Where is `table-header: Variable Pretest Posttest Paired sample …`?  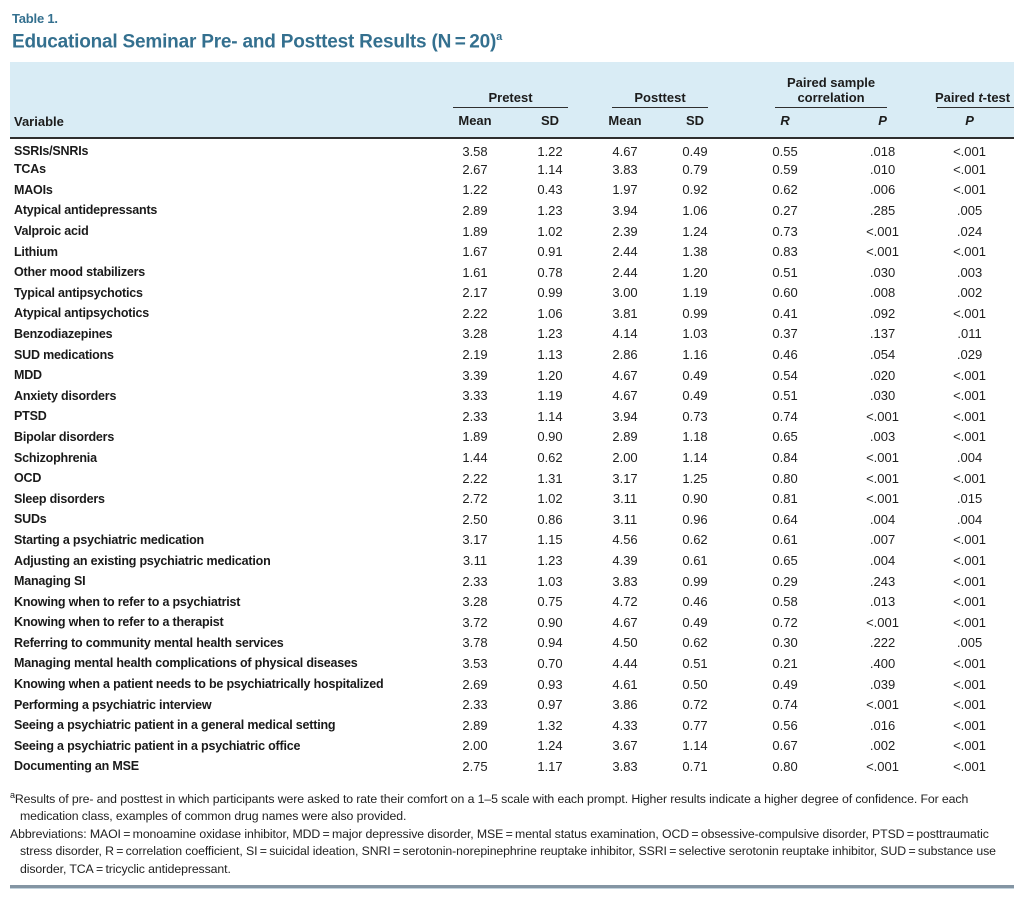 table-header: Variable Pretest Posttest Paired sample … is located at coordinates (512, 101).